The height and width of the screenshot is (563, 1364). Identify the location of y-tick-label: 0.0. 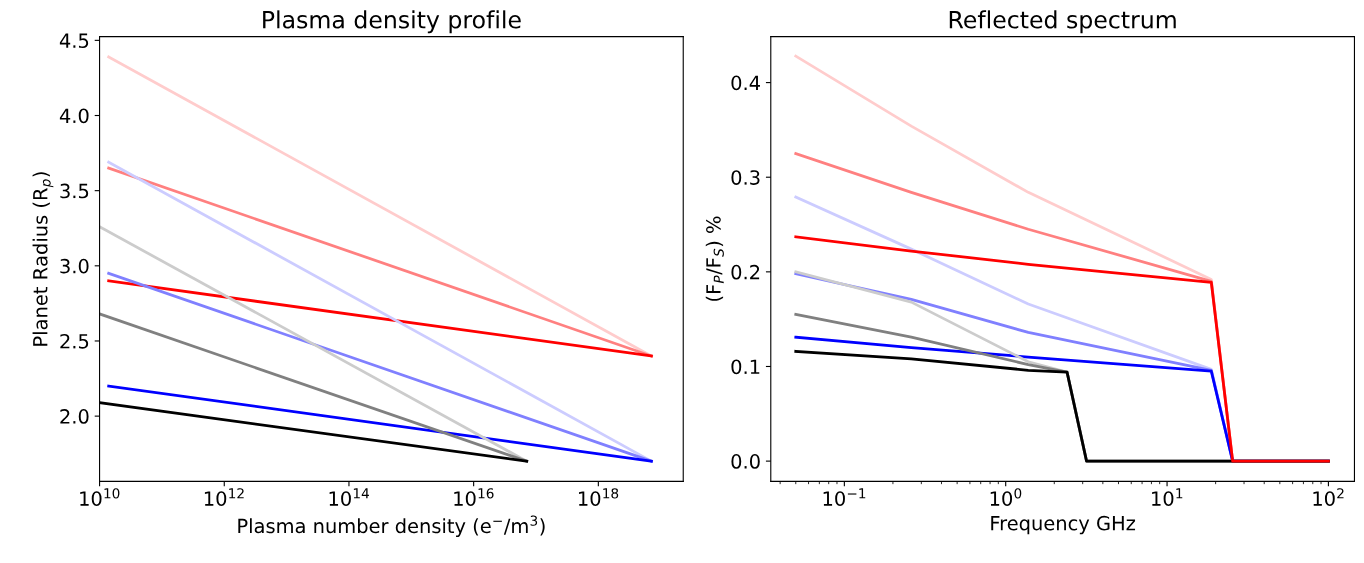
(745, 461).